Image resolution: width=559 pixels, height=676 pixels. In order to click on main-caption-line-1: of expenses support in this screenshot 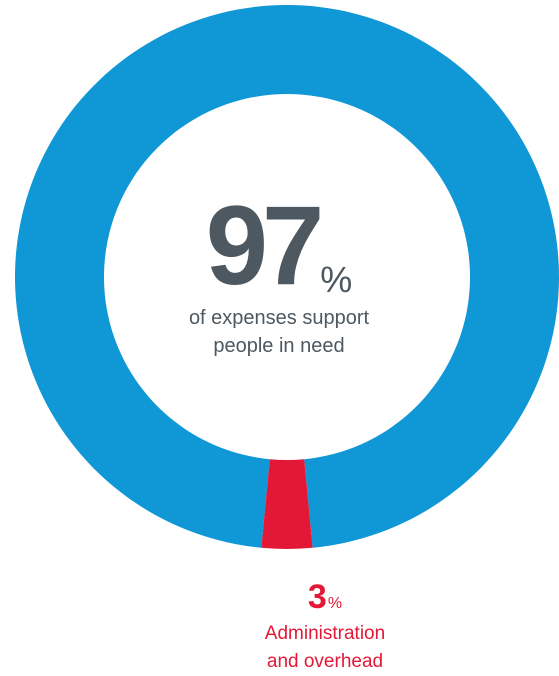, I will do `click(279, 318)`.